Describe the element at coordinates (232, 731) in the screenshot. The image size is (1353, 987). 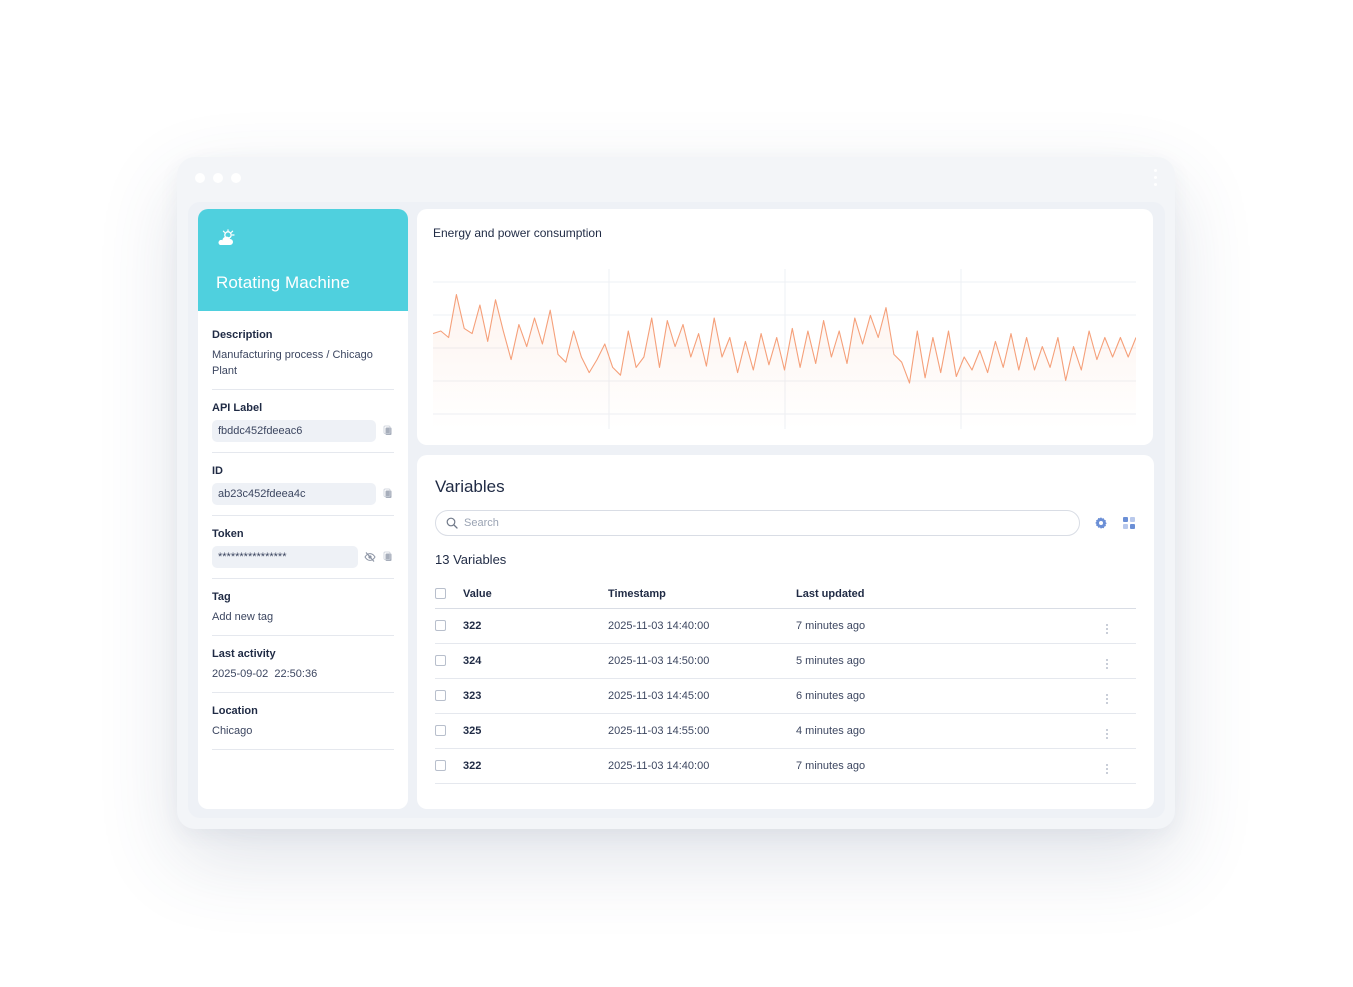
I see `location-value: Chicago` at that location.